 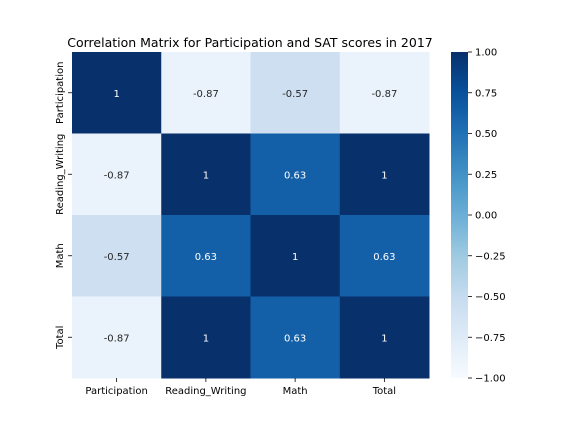 I want to click on cell-label-r0-c0: 1, so click(x=116, y=94).